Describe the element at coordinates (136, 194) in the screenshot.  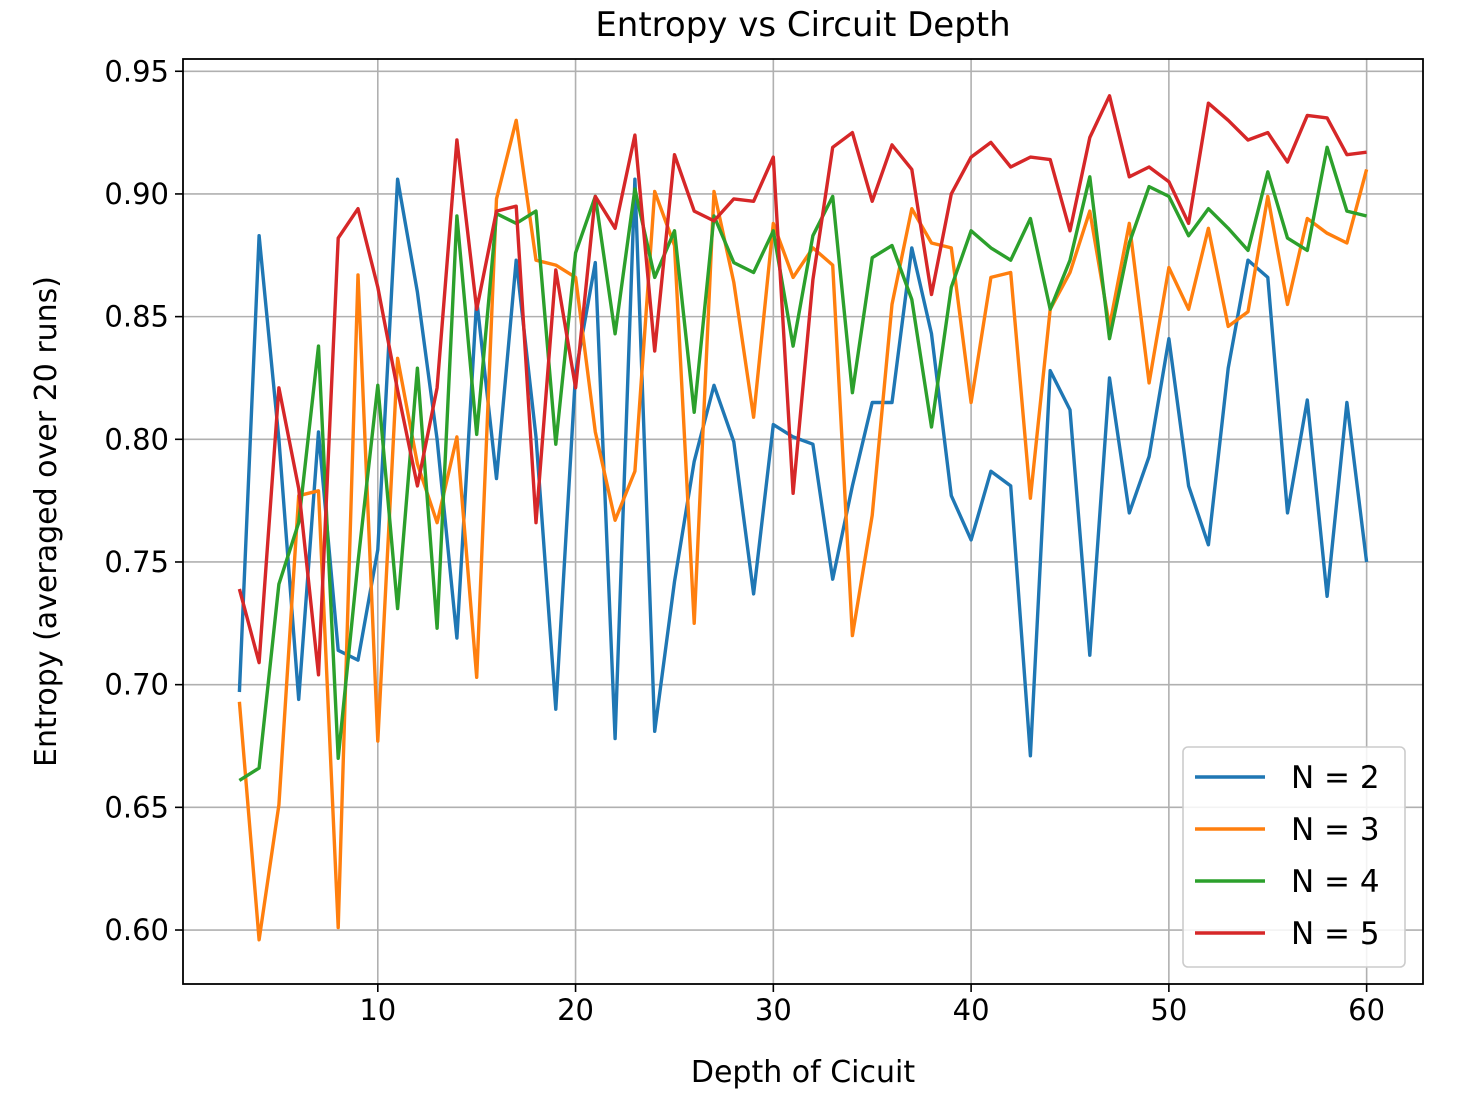
I see `y-tick-label: 0.90` at that location.